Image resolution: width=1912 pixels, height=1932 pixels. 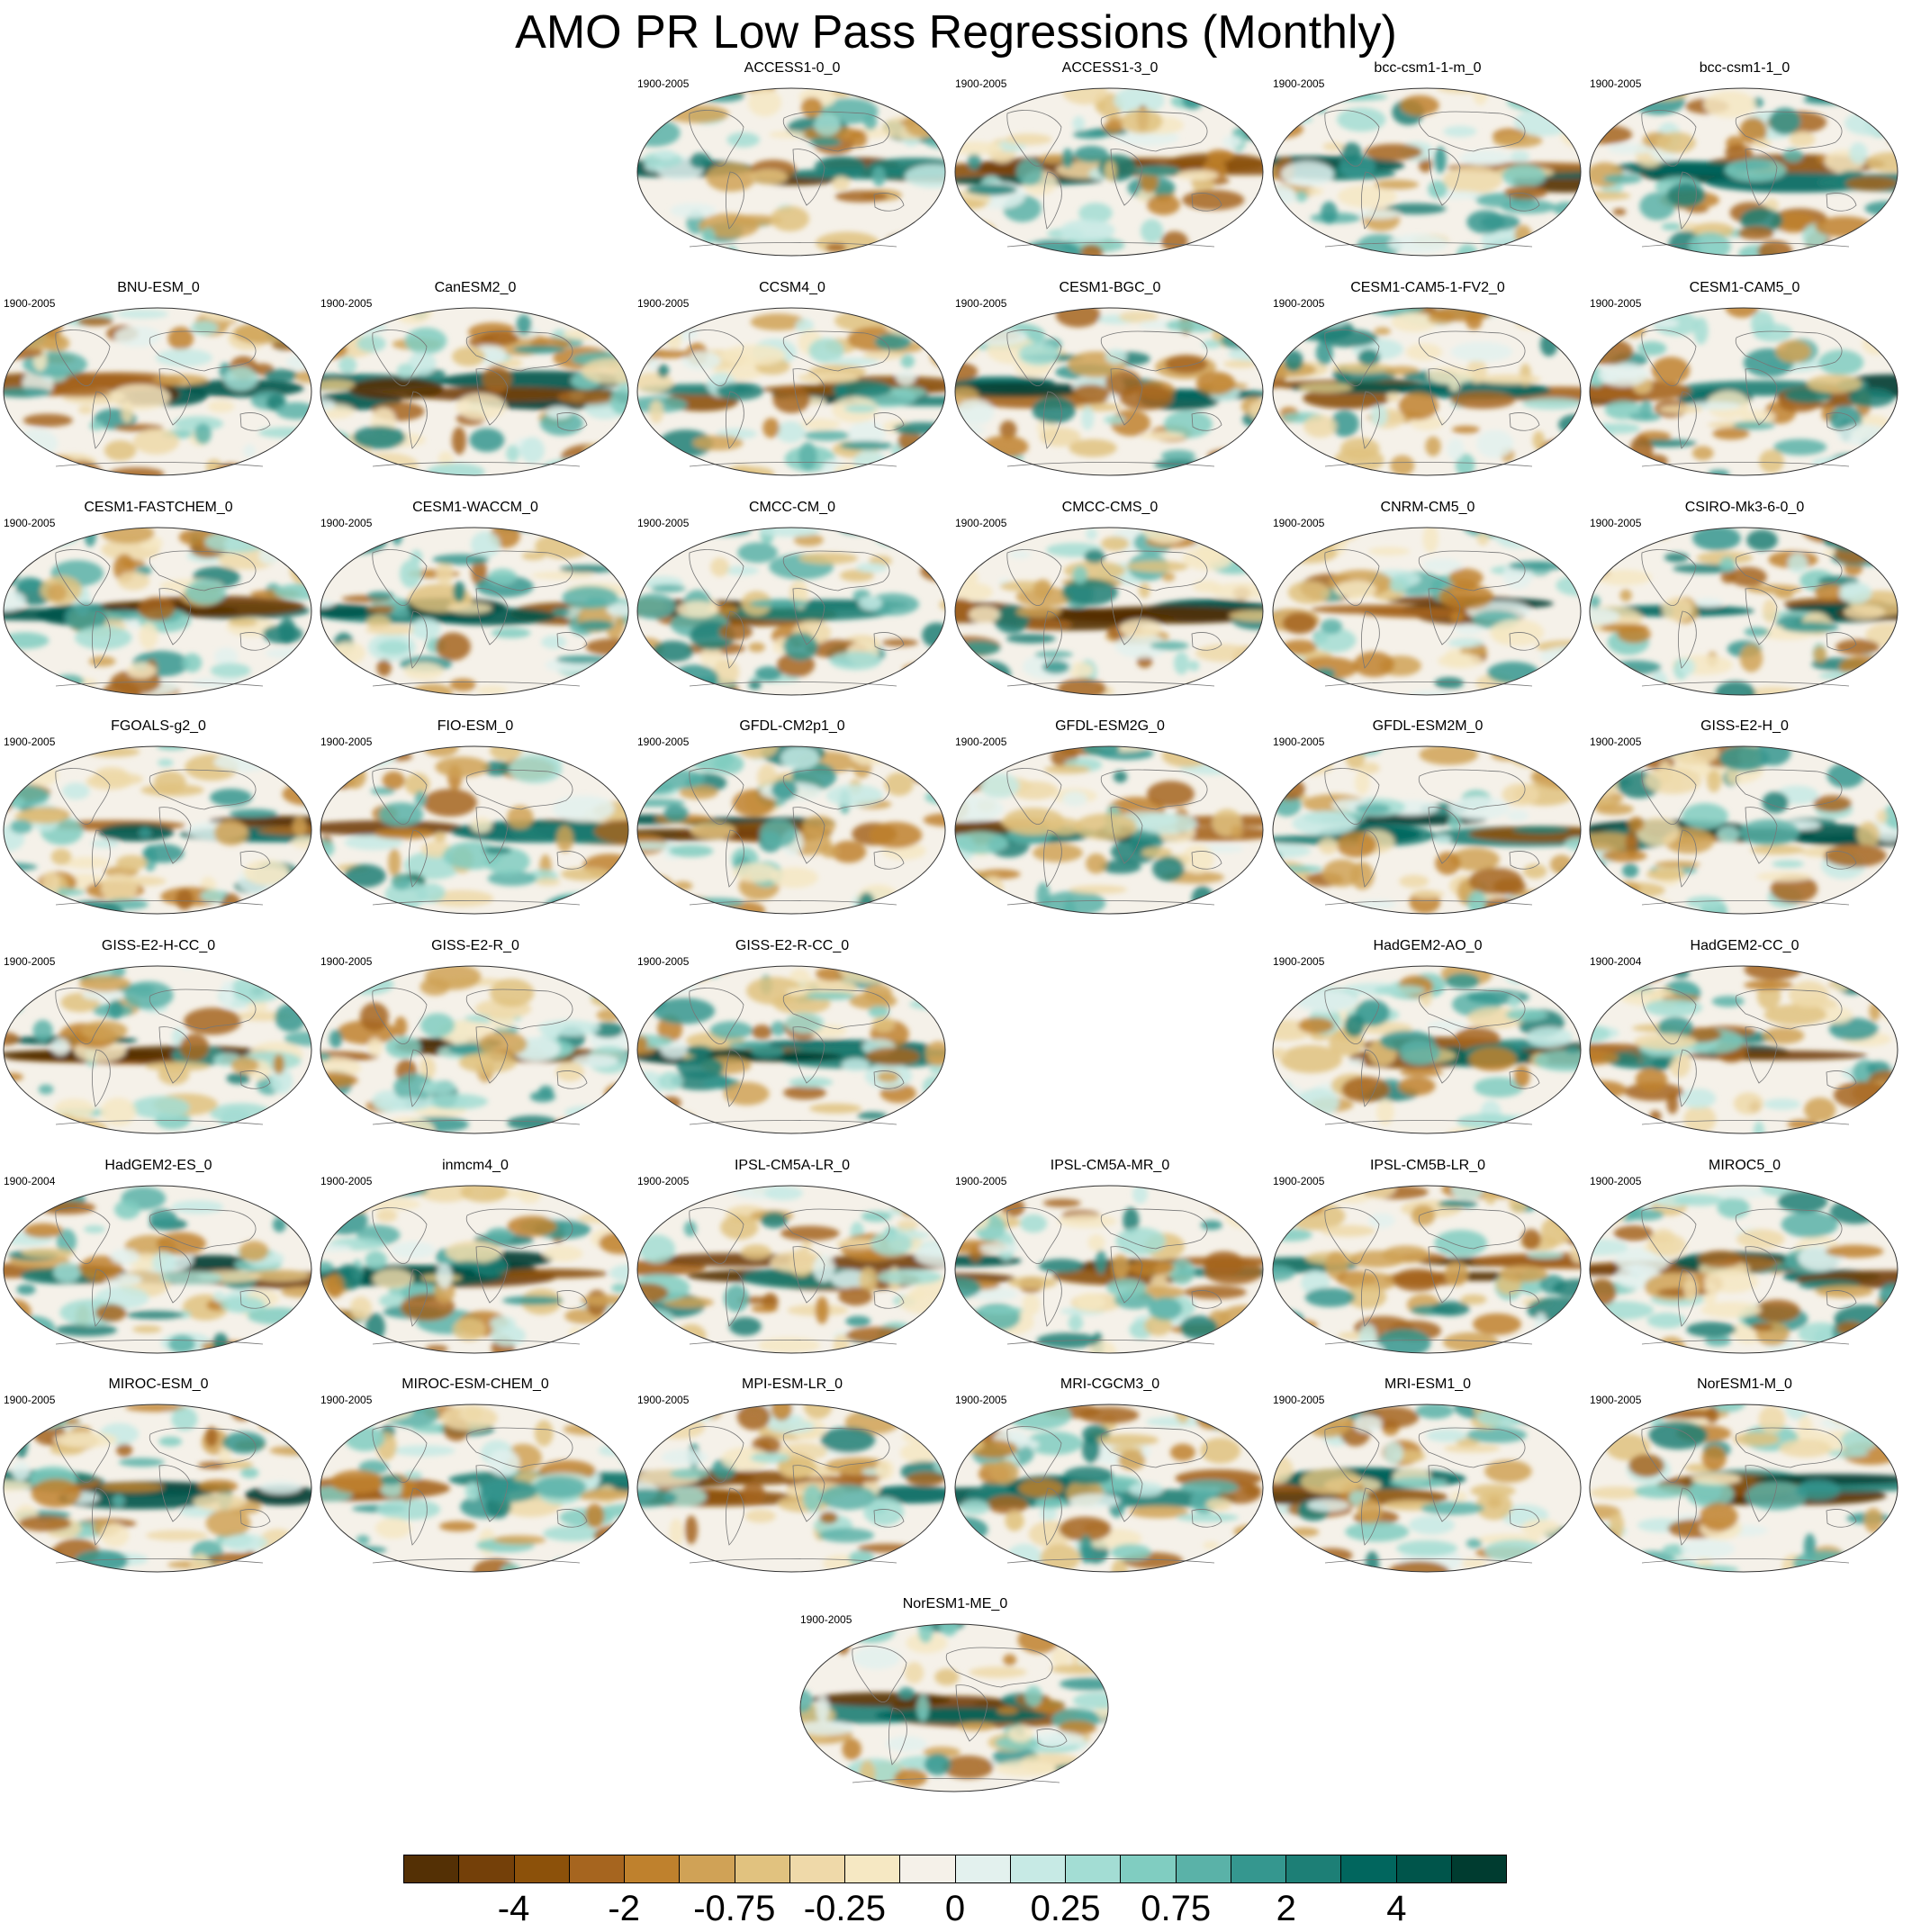 I want to click on colorbar-swatch, so click(x=1369, y=1868).